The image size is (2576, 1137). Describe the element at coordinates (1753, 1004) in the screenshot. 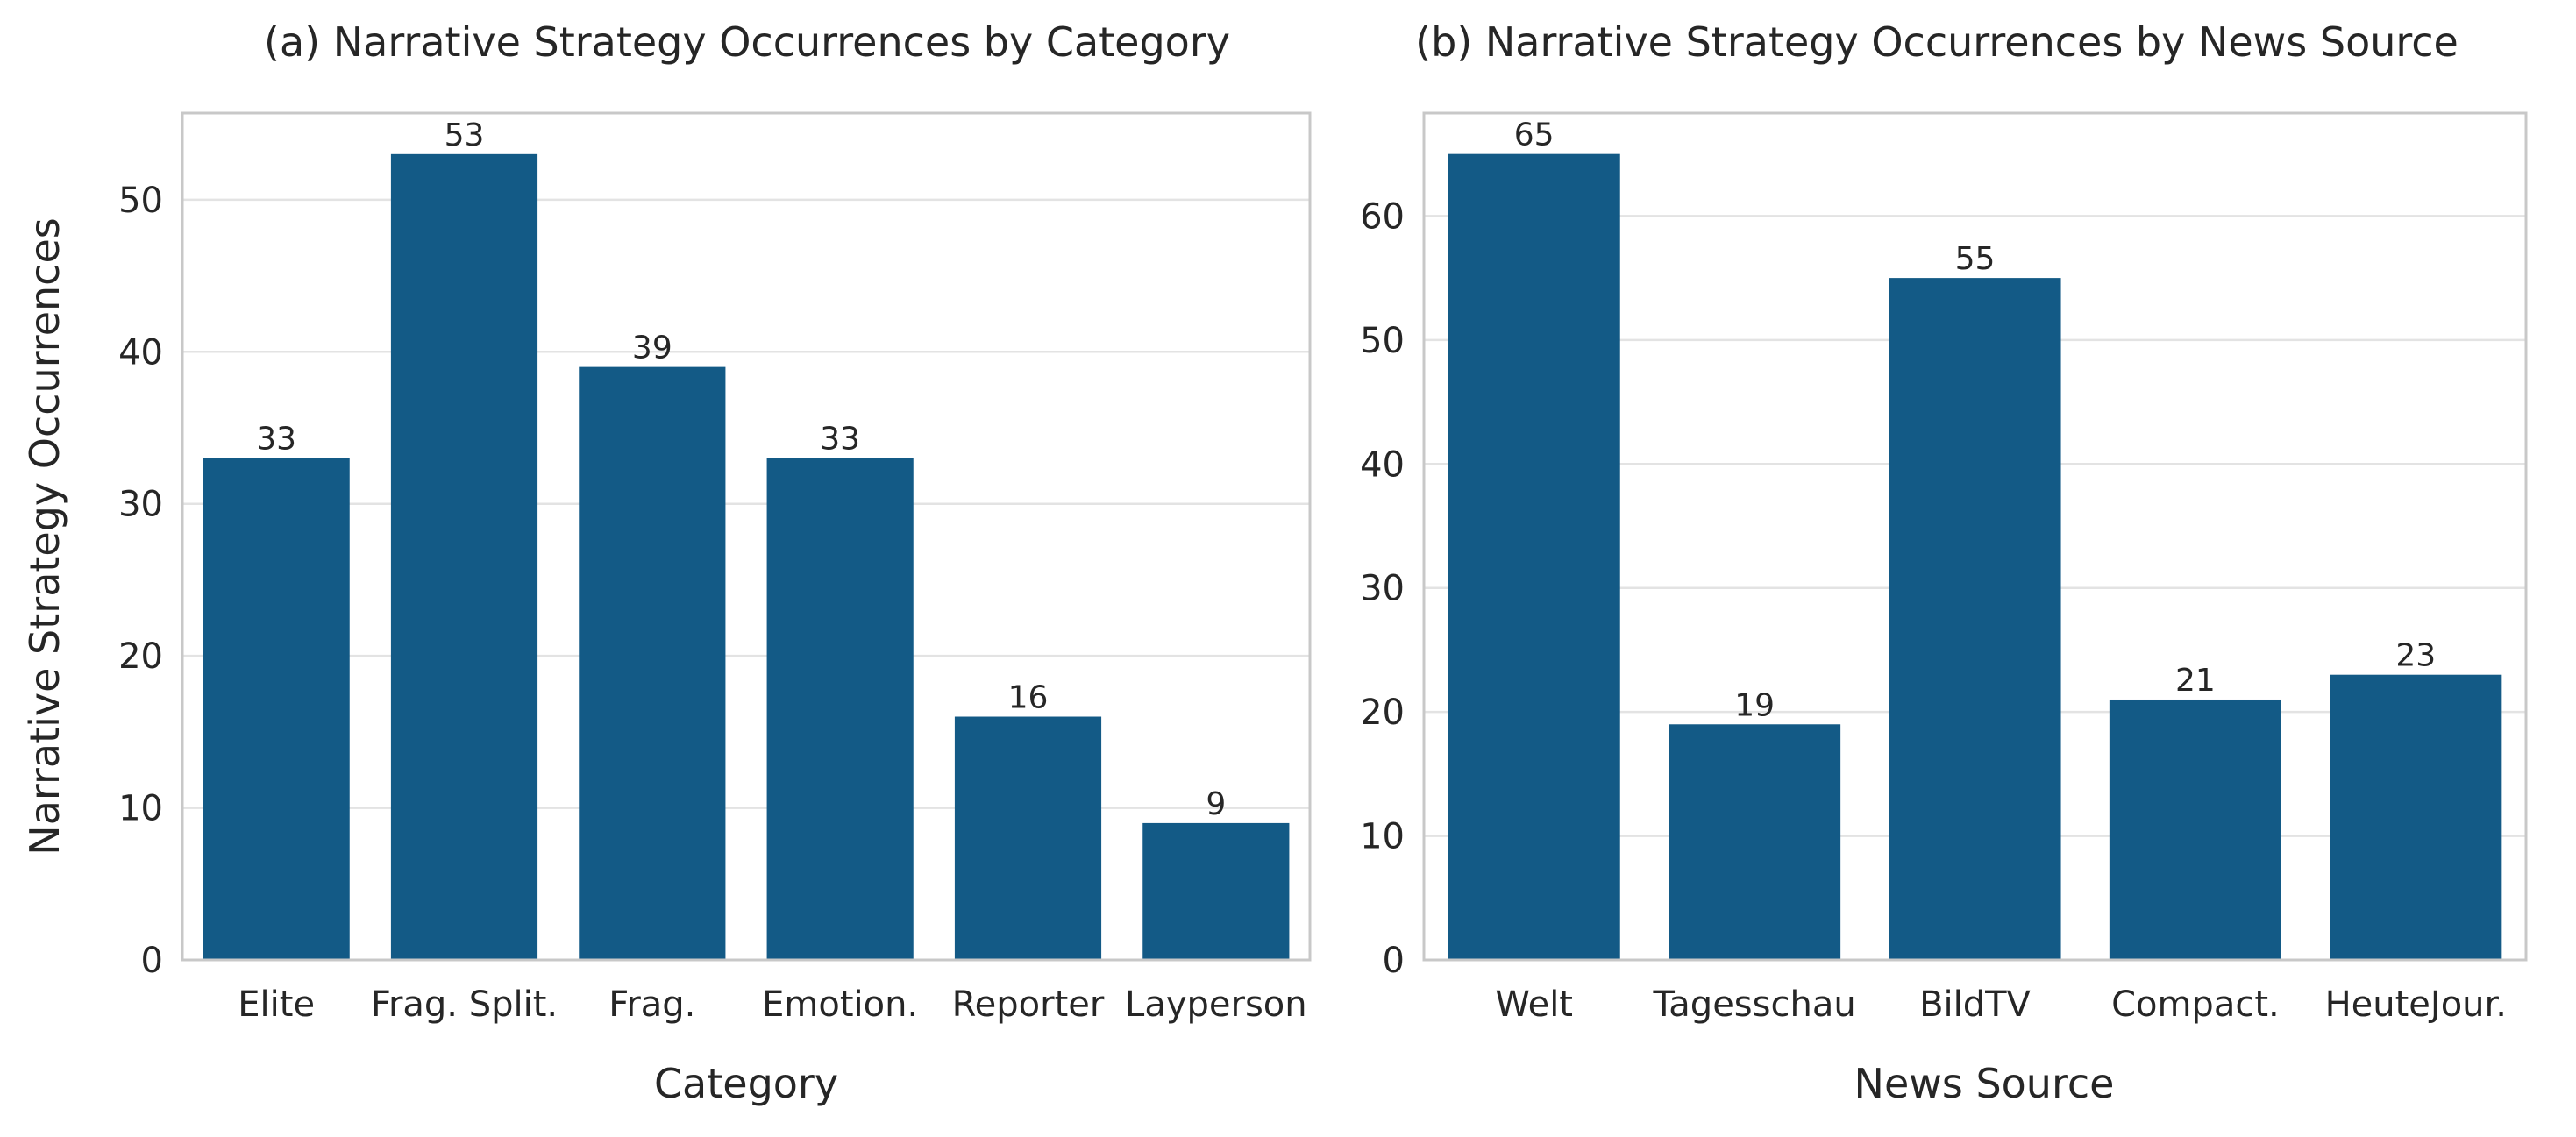

I see `x-tick-label: Tagesschau` at that location.